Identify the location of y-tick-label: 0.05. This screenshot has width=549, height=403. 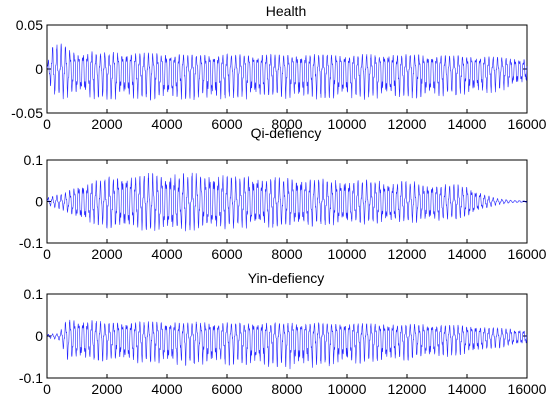
(29, 25).